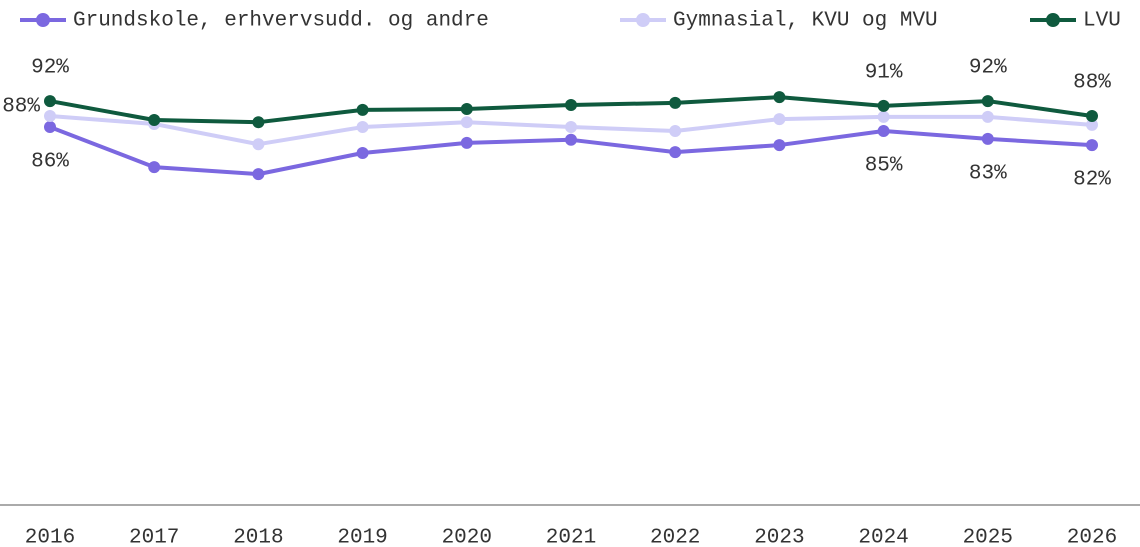  What do you see at coordinates (779, 537) in the screenshot?
I see `x-tick-label: 2023` at bounding box center [779, 537].